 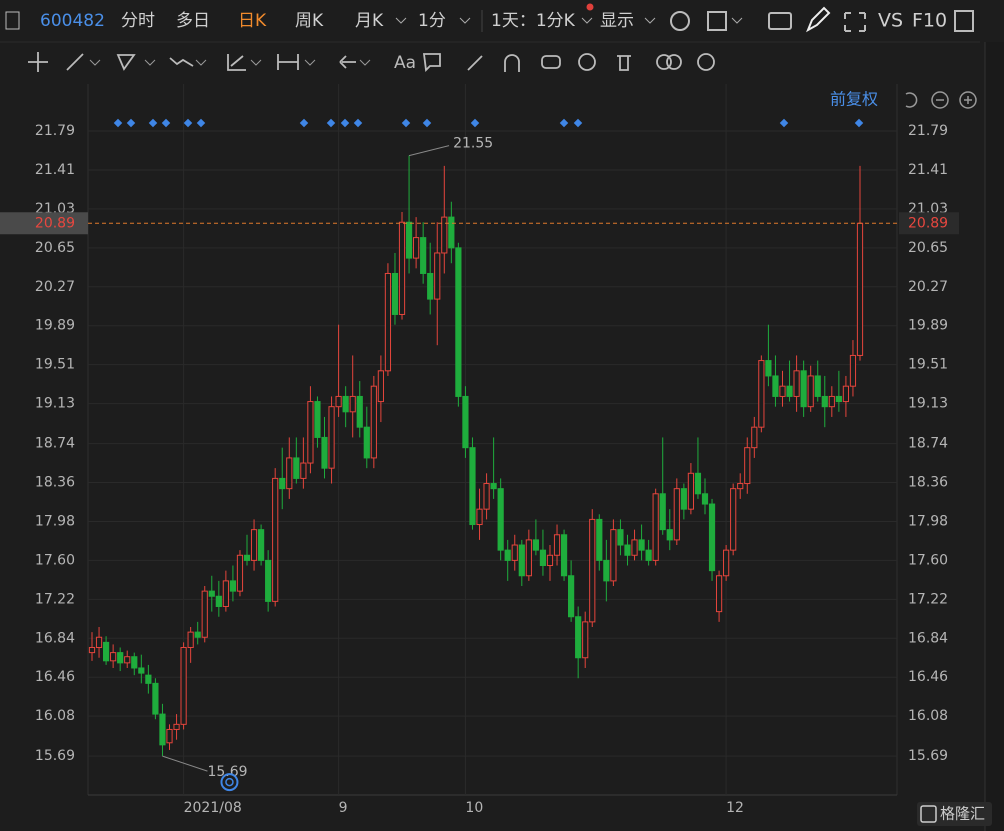 I want to click on f10-button: F10, so click(x=929, y=21).